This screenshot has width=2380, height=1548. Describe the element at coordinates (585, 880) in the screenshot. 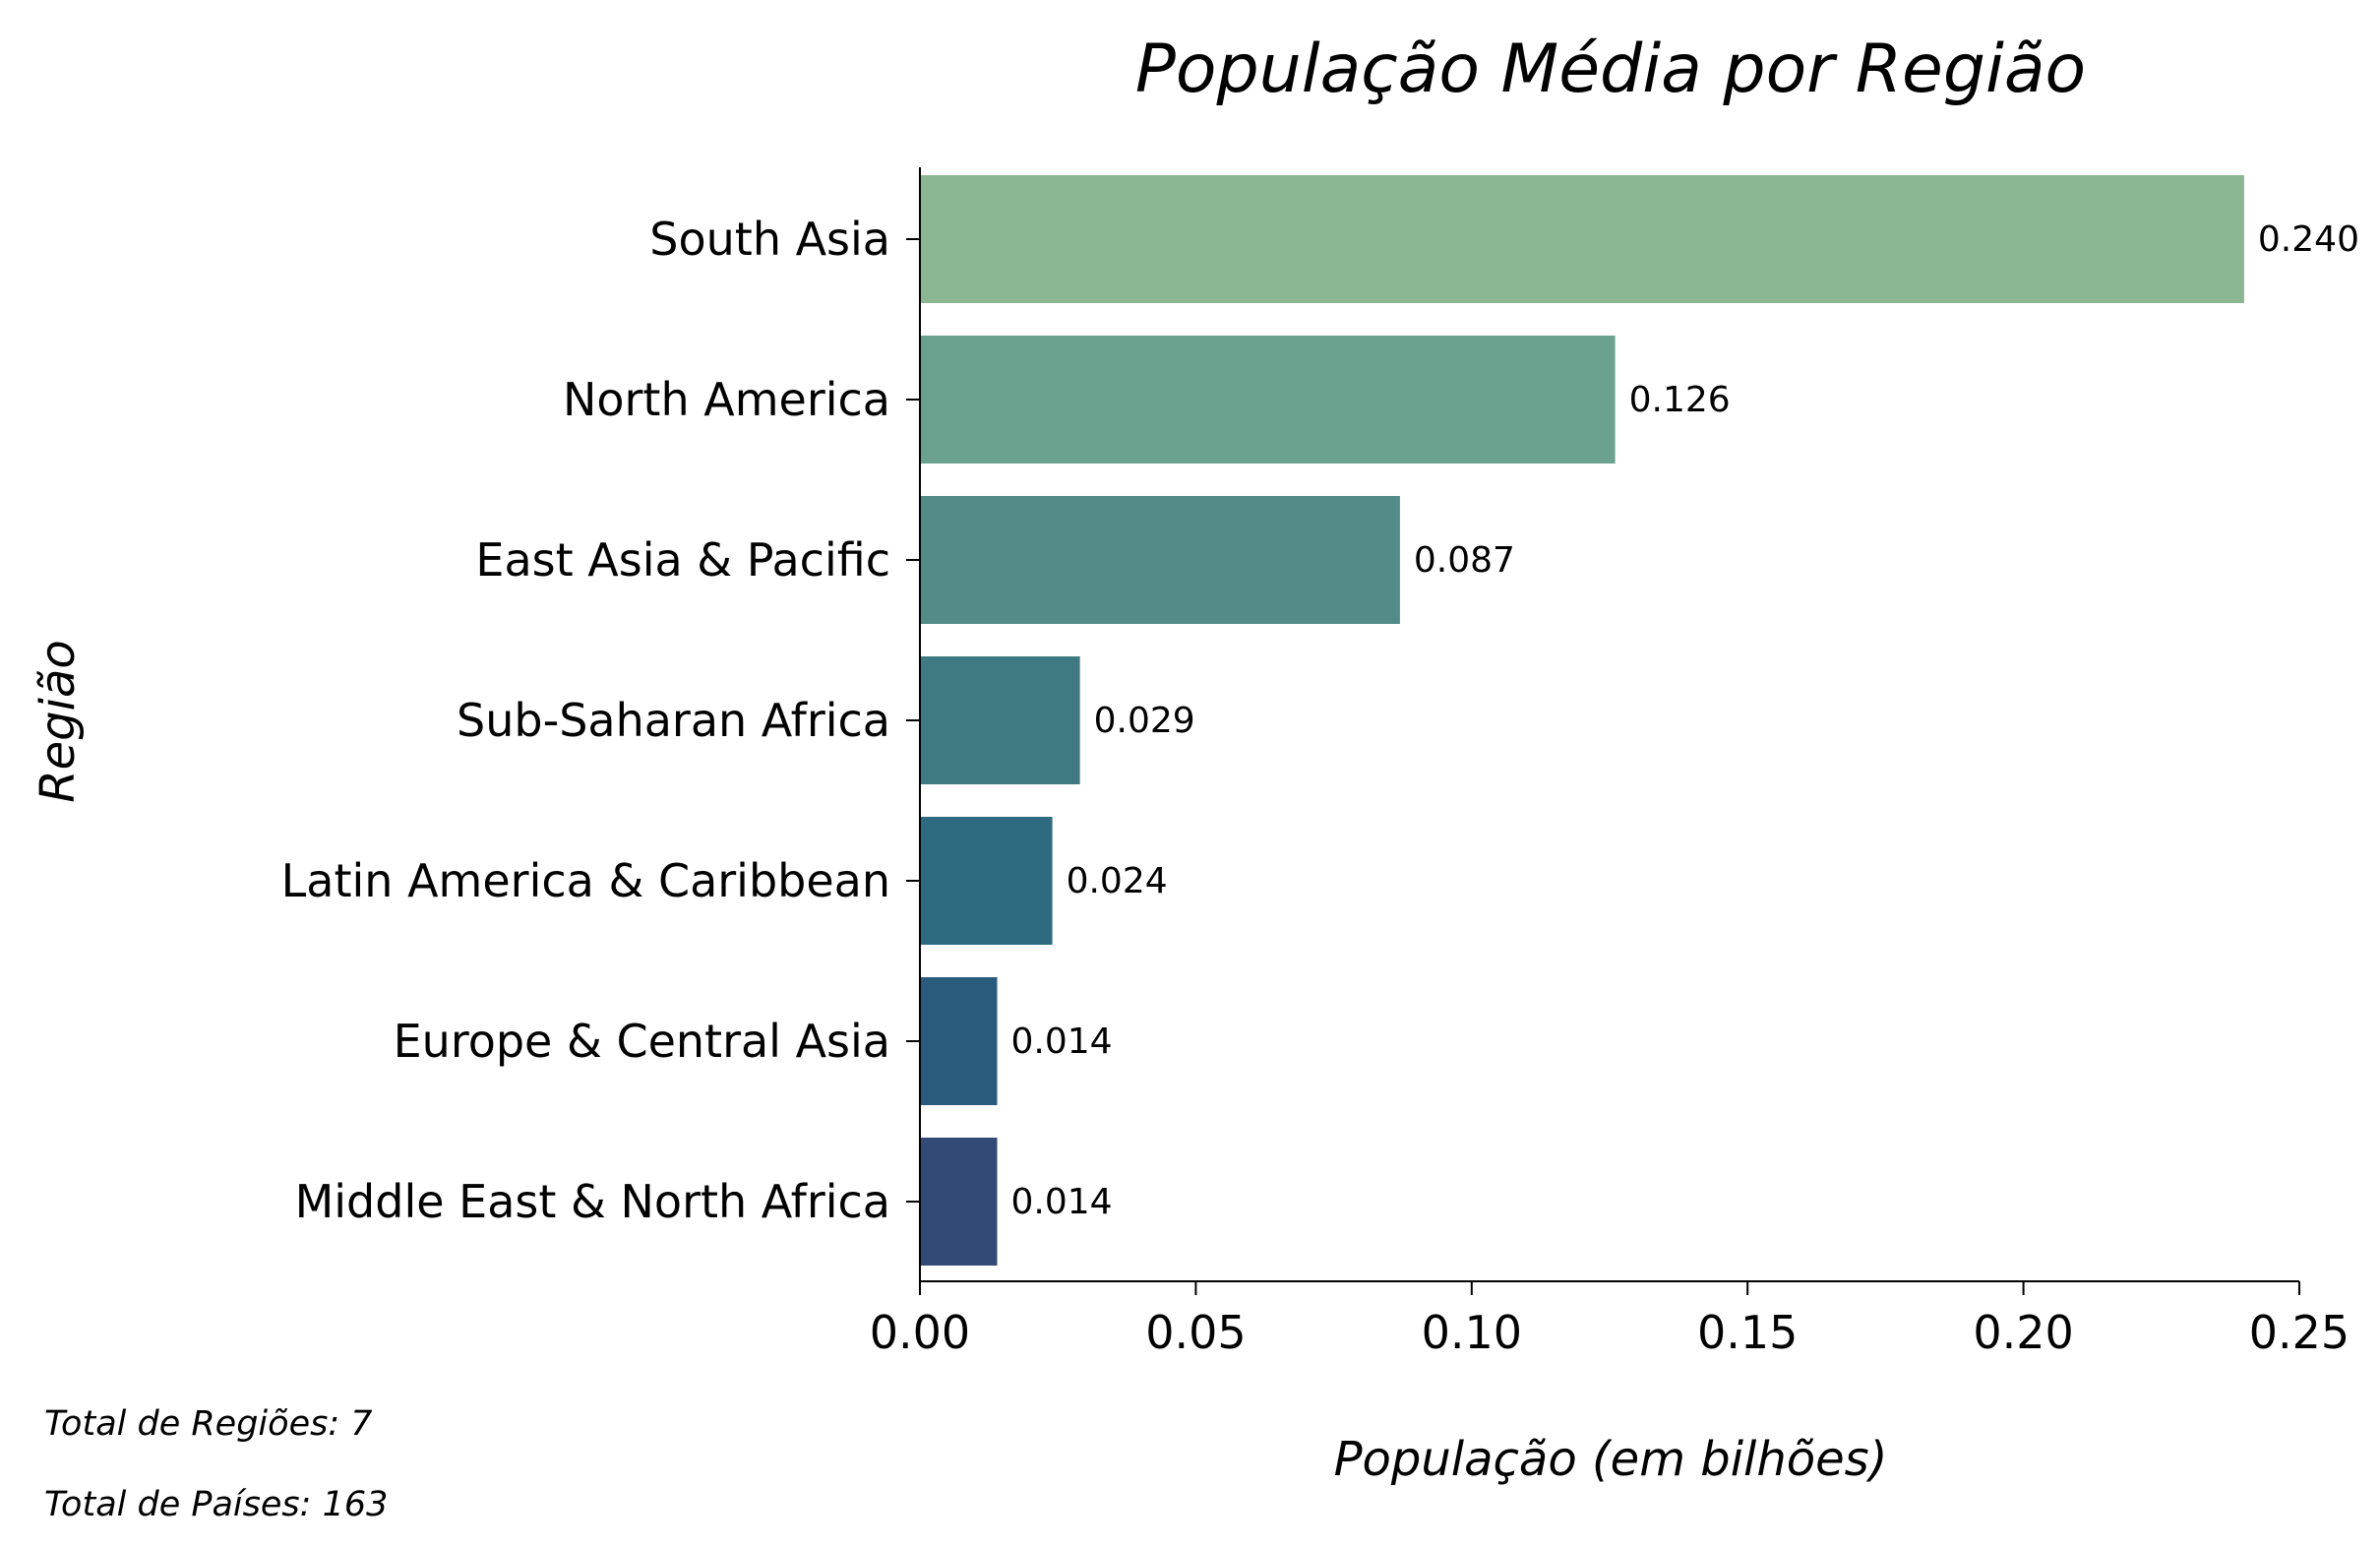

I see `category-label: Latin America & Caribbean` at that location.